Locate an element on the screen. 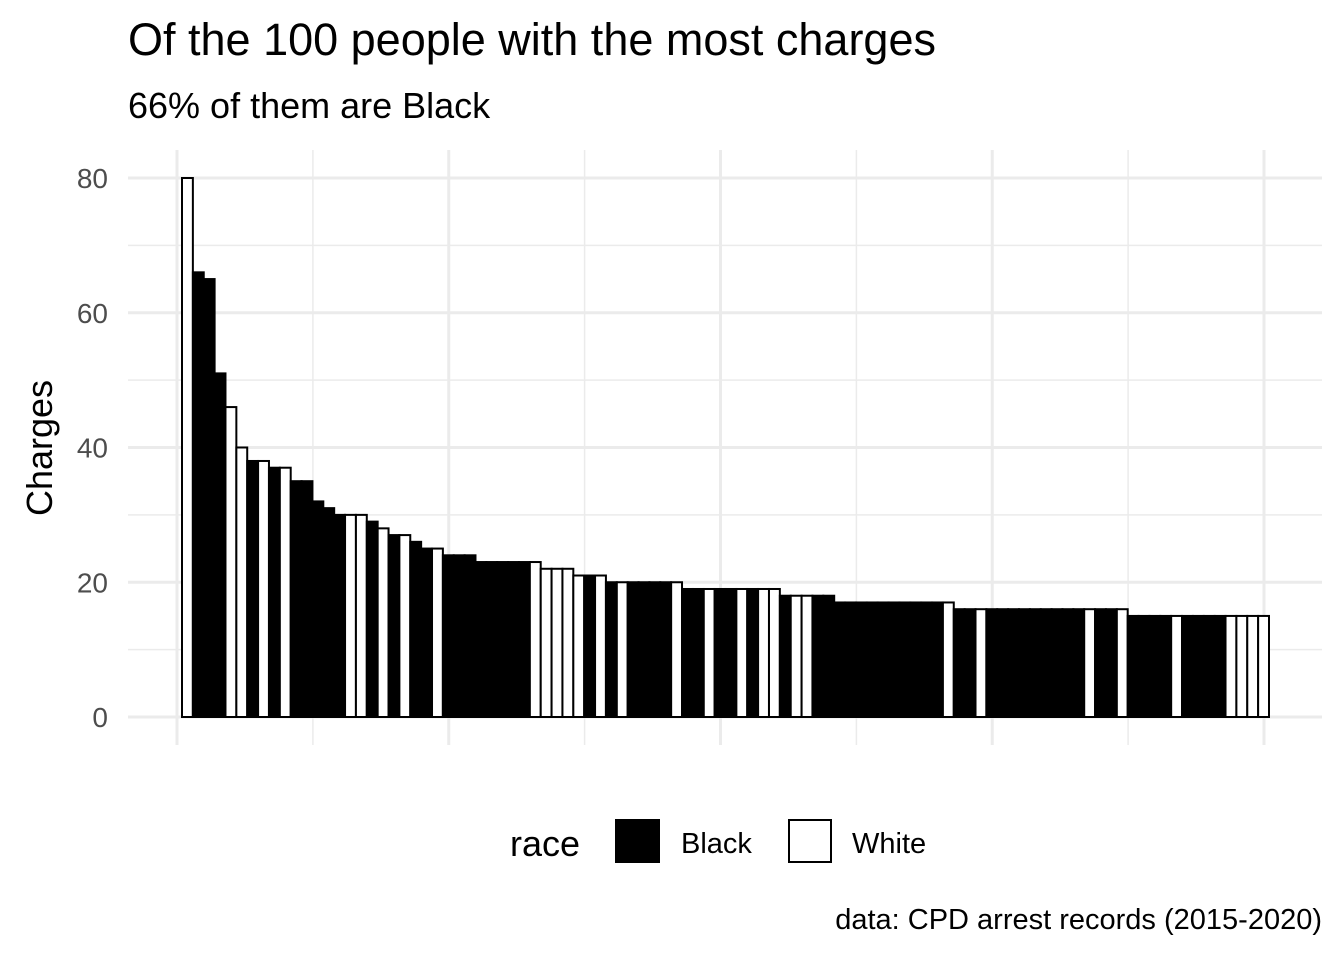  y-tick-label: 60 is located at coordinates (92, 313).